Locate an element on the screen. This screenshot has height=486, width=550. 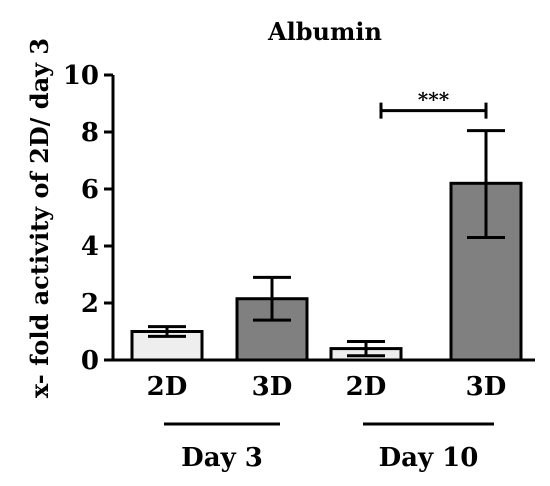
group-label: Day 10 is located at coordinates (429, 458).